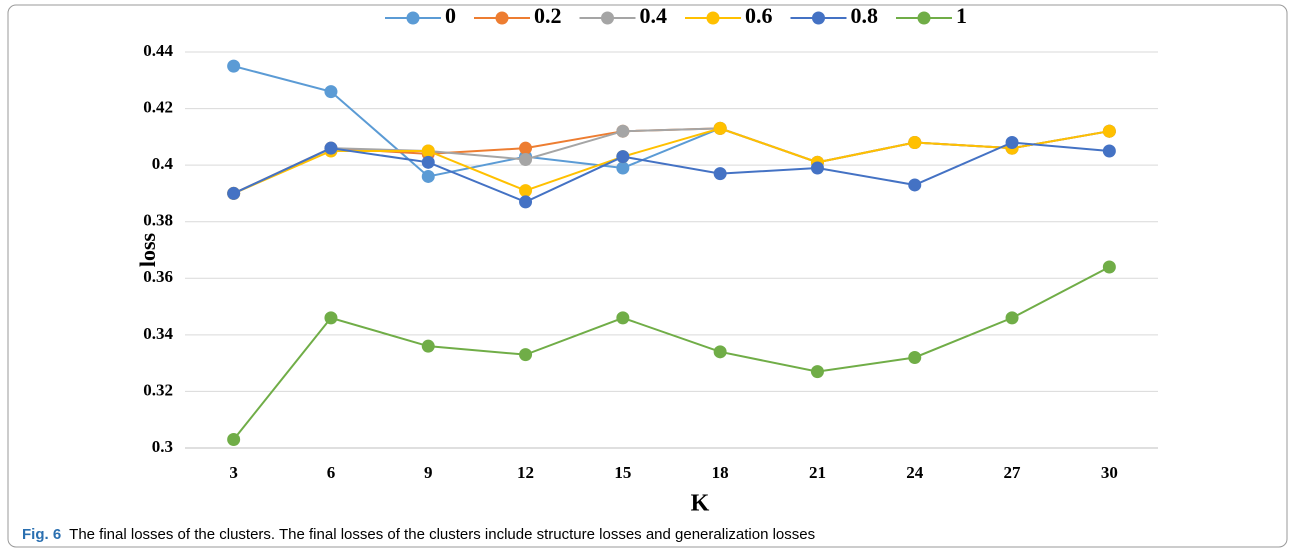 The image size is (1295, 555). I want to click on y-tick-label: 0.4, so click(163, 163).